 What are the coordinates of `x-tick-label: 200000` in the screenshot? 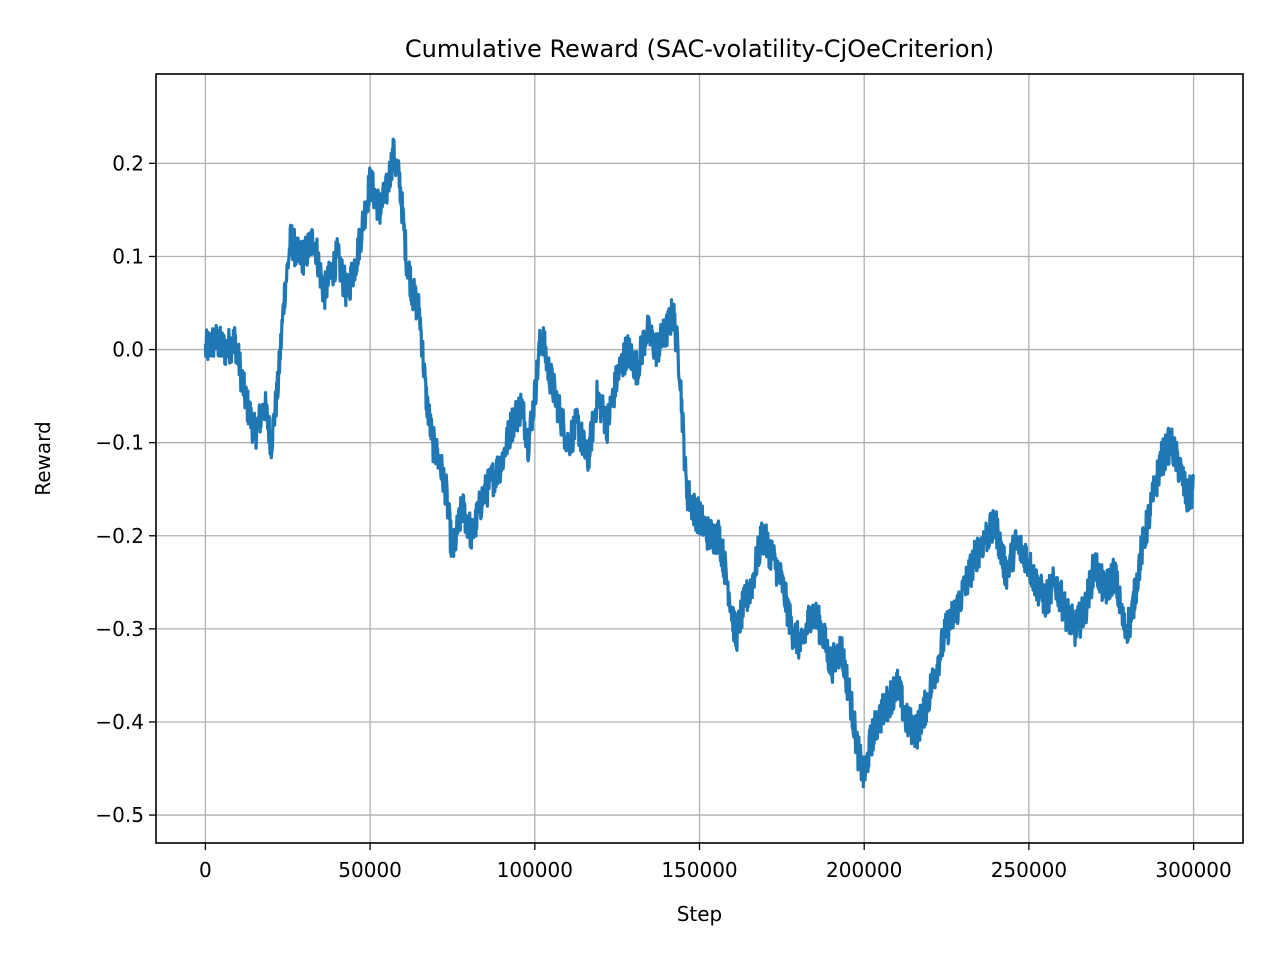 It's located at (864, 870).